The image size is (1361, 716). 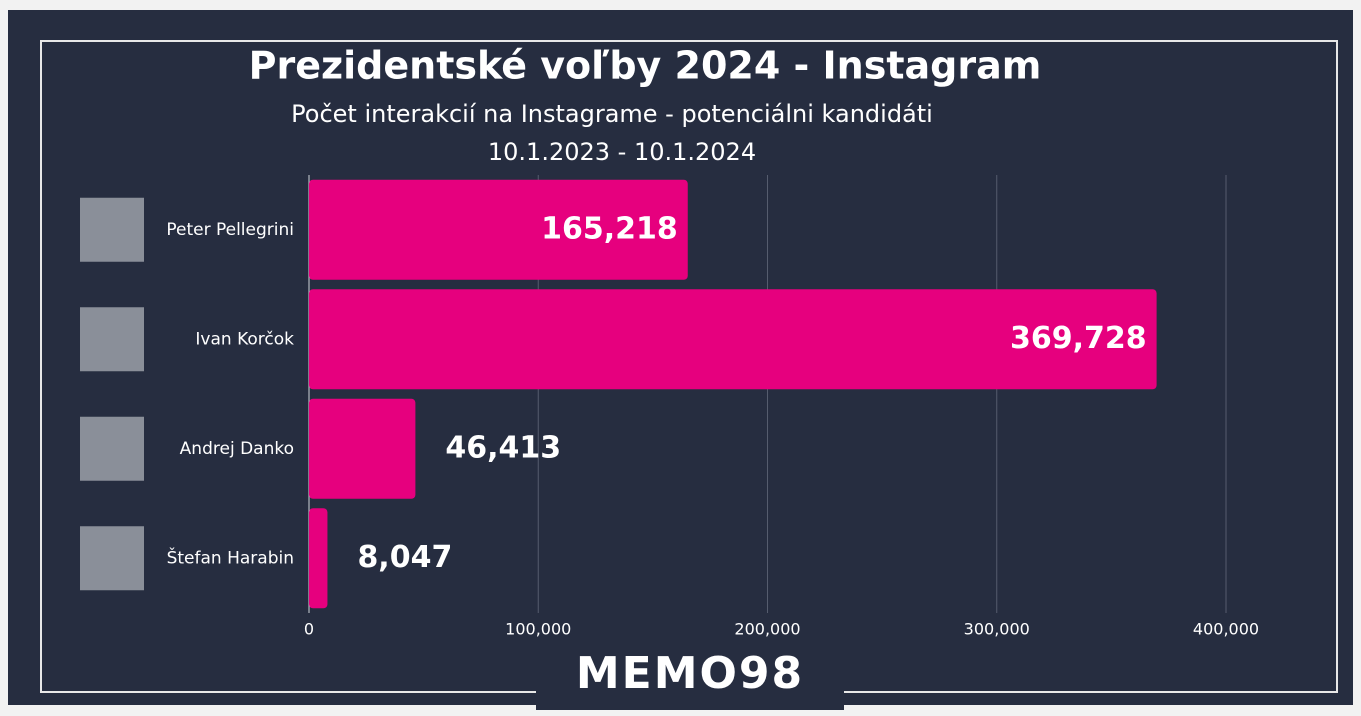 What do you see at coordinates (309, 629) in the screenshot?
I see `x-tick-label: 0` at bounding box center [309, 629].